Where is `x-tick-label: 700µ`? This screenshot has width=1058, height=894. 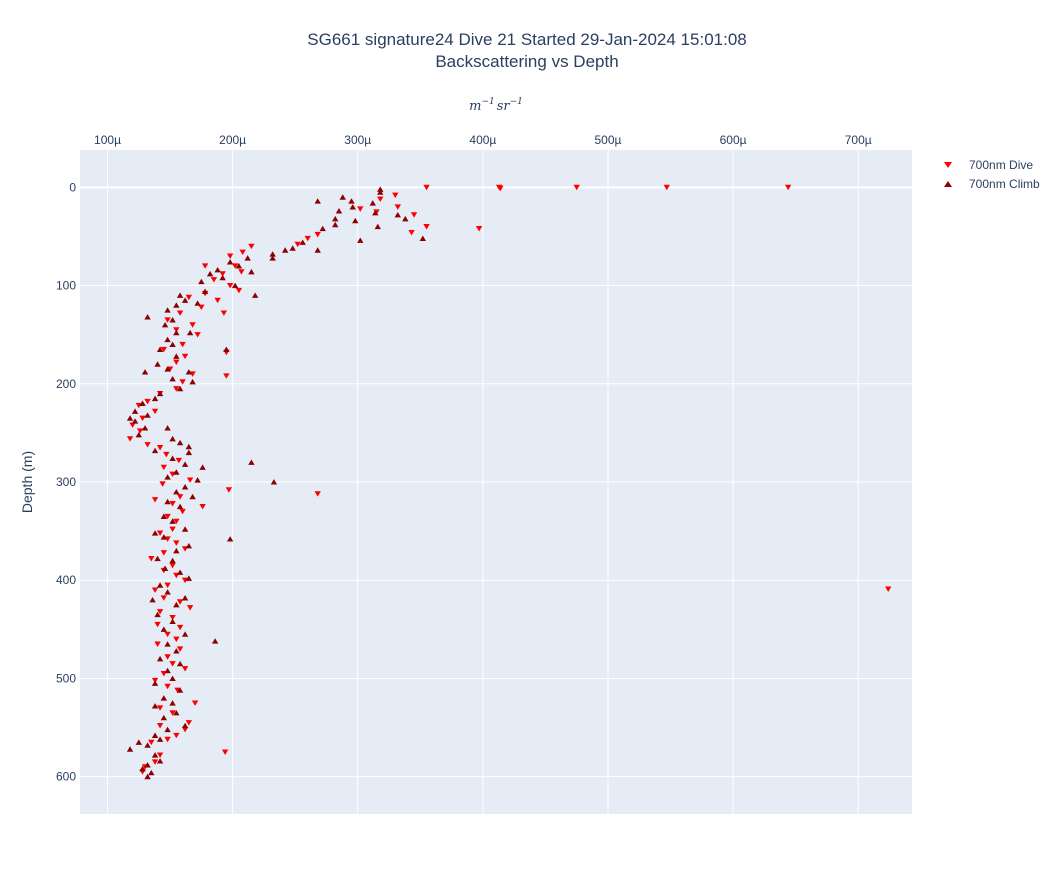 x-tick-label: 700µ is located at coordinates (858, 140).